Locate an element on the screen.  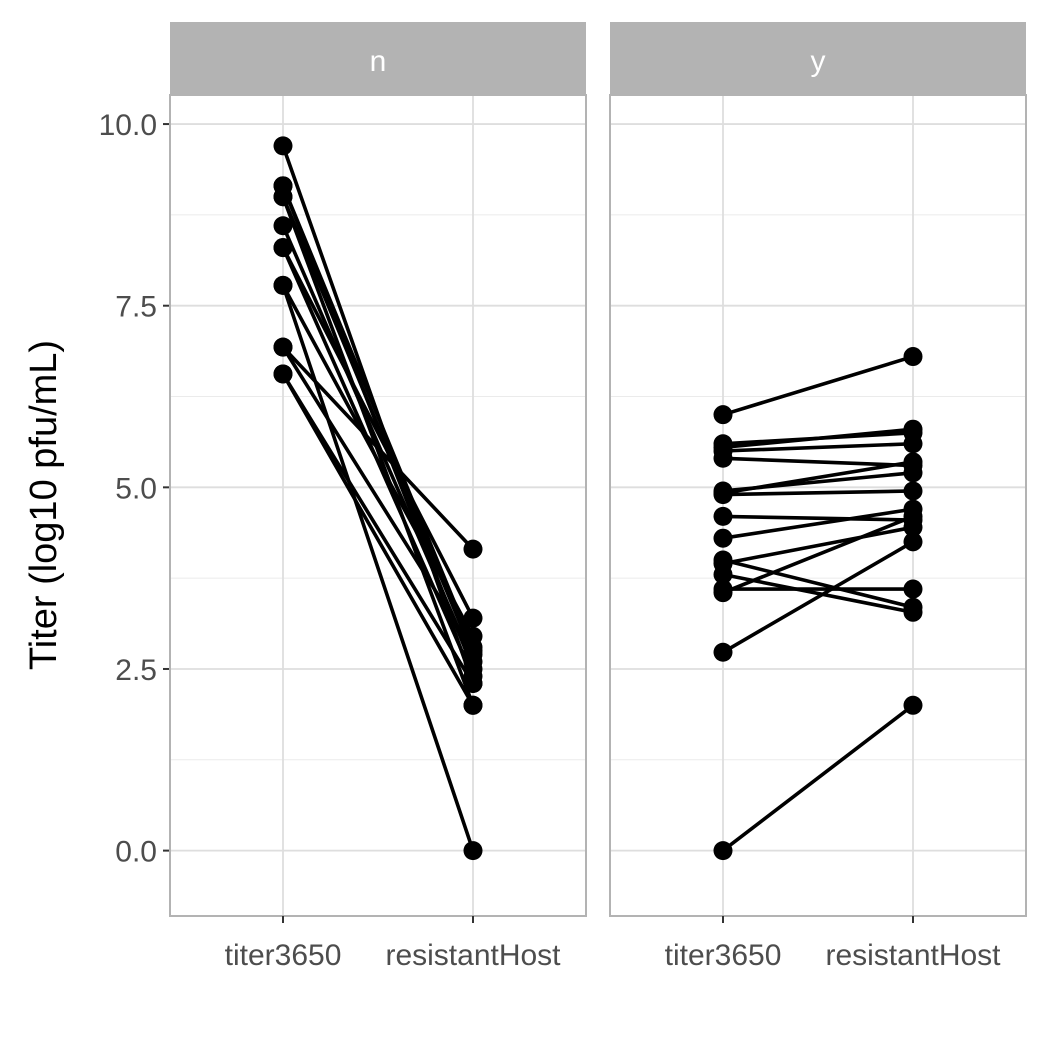
y-tick-label: 0.0 is located at coordinates (136, 852).